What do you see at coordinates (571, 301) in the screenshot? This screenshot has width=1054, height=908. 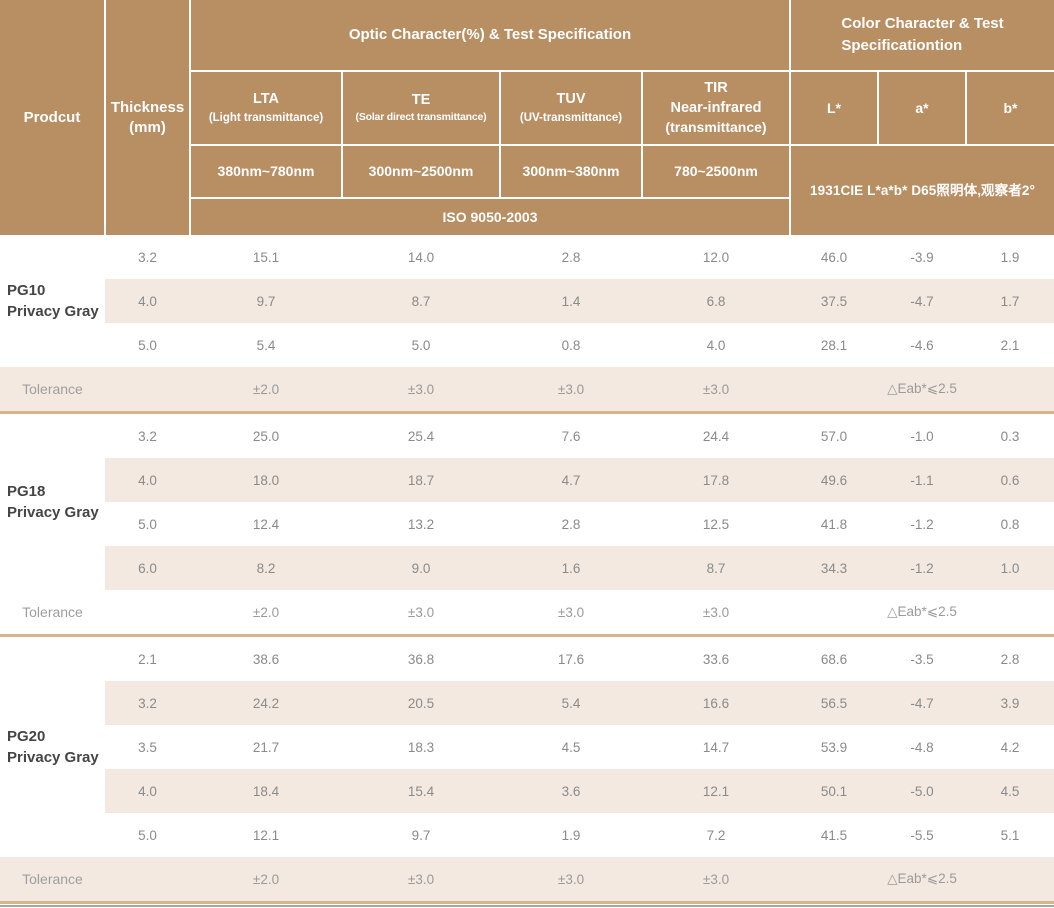 I see `data-cell: 1.4` at bounding box center [571, 301].